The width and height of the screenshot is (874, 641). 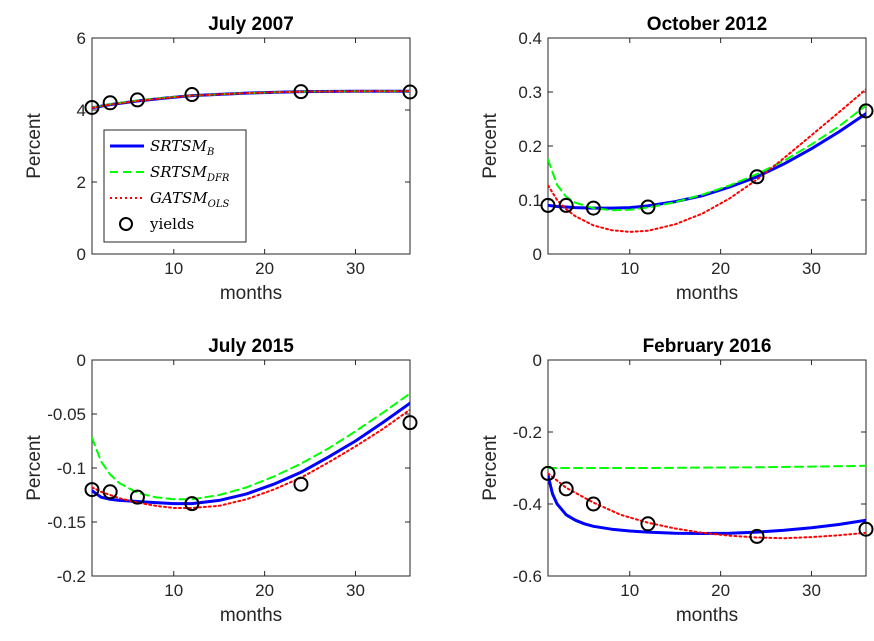 What do you see at coordinates (527, 576) in the screenshot?
I see `y-tick-label: -0.6` at bounding box center [527, 576].